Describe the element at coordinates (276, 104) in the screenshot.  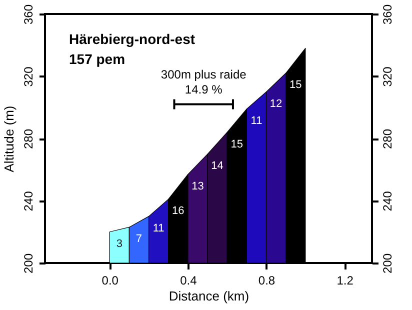
I see `annotation: 12` at that location.